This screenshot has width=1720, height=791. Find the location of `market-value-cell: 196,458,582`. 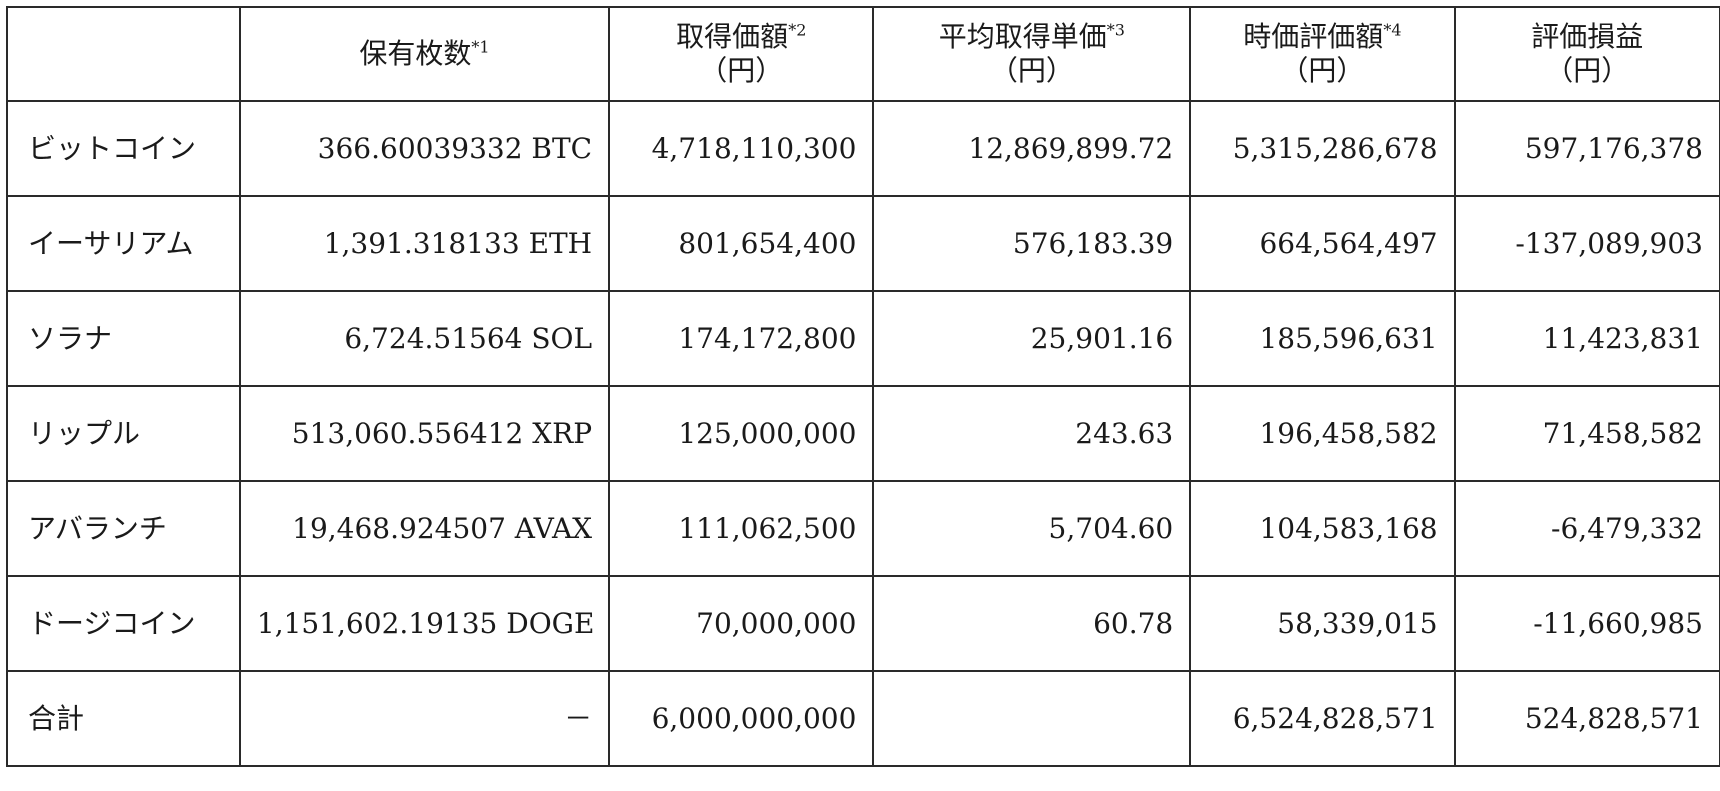

market-value-cell: 196,458,582 is located at coordinates (1322, 433).